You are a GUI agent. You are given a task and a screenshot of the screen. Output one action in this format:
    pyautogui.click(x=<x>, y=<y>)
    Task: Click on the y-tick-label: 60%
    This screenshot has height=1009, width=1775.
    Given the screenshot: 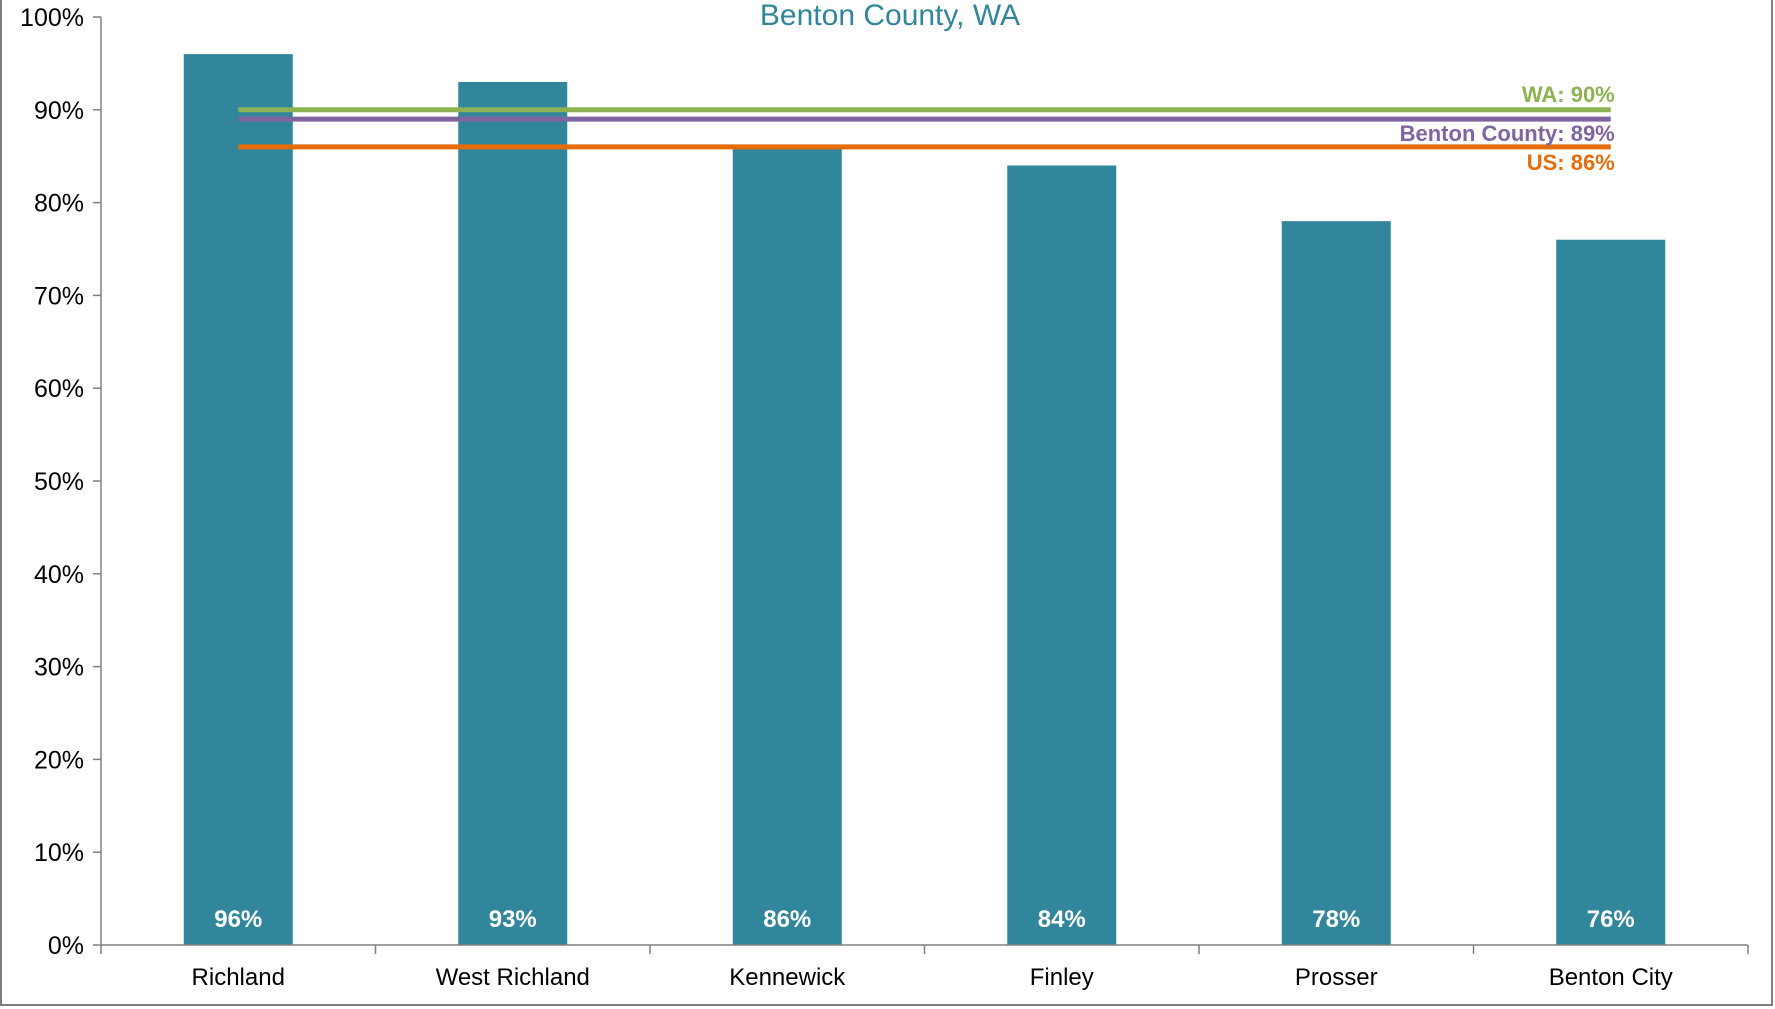 What is the action you would take?
    pyautogui.click(x=59, y=389)
    